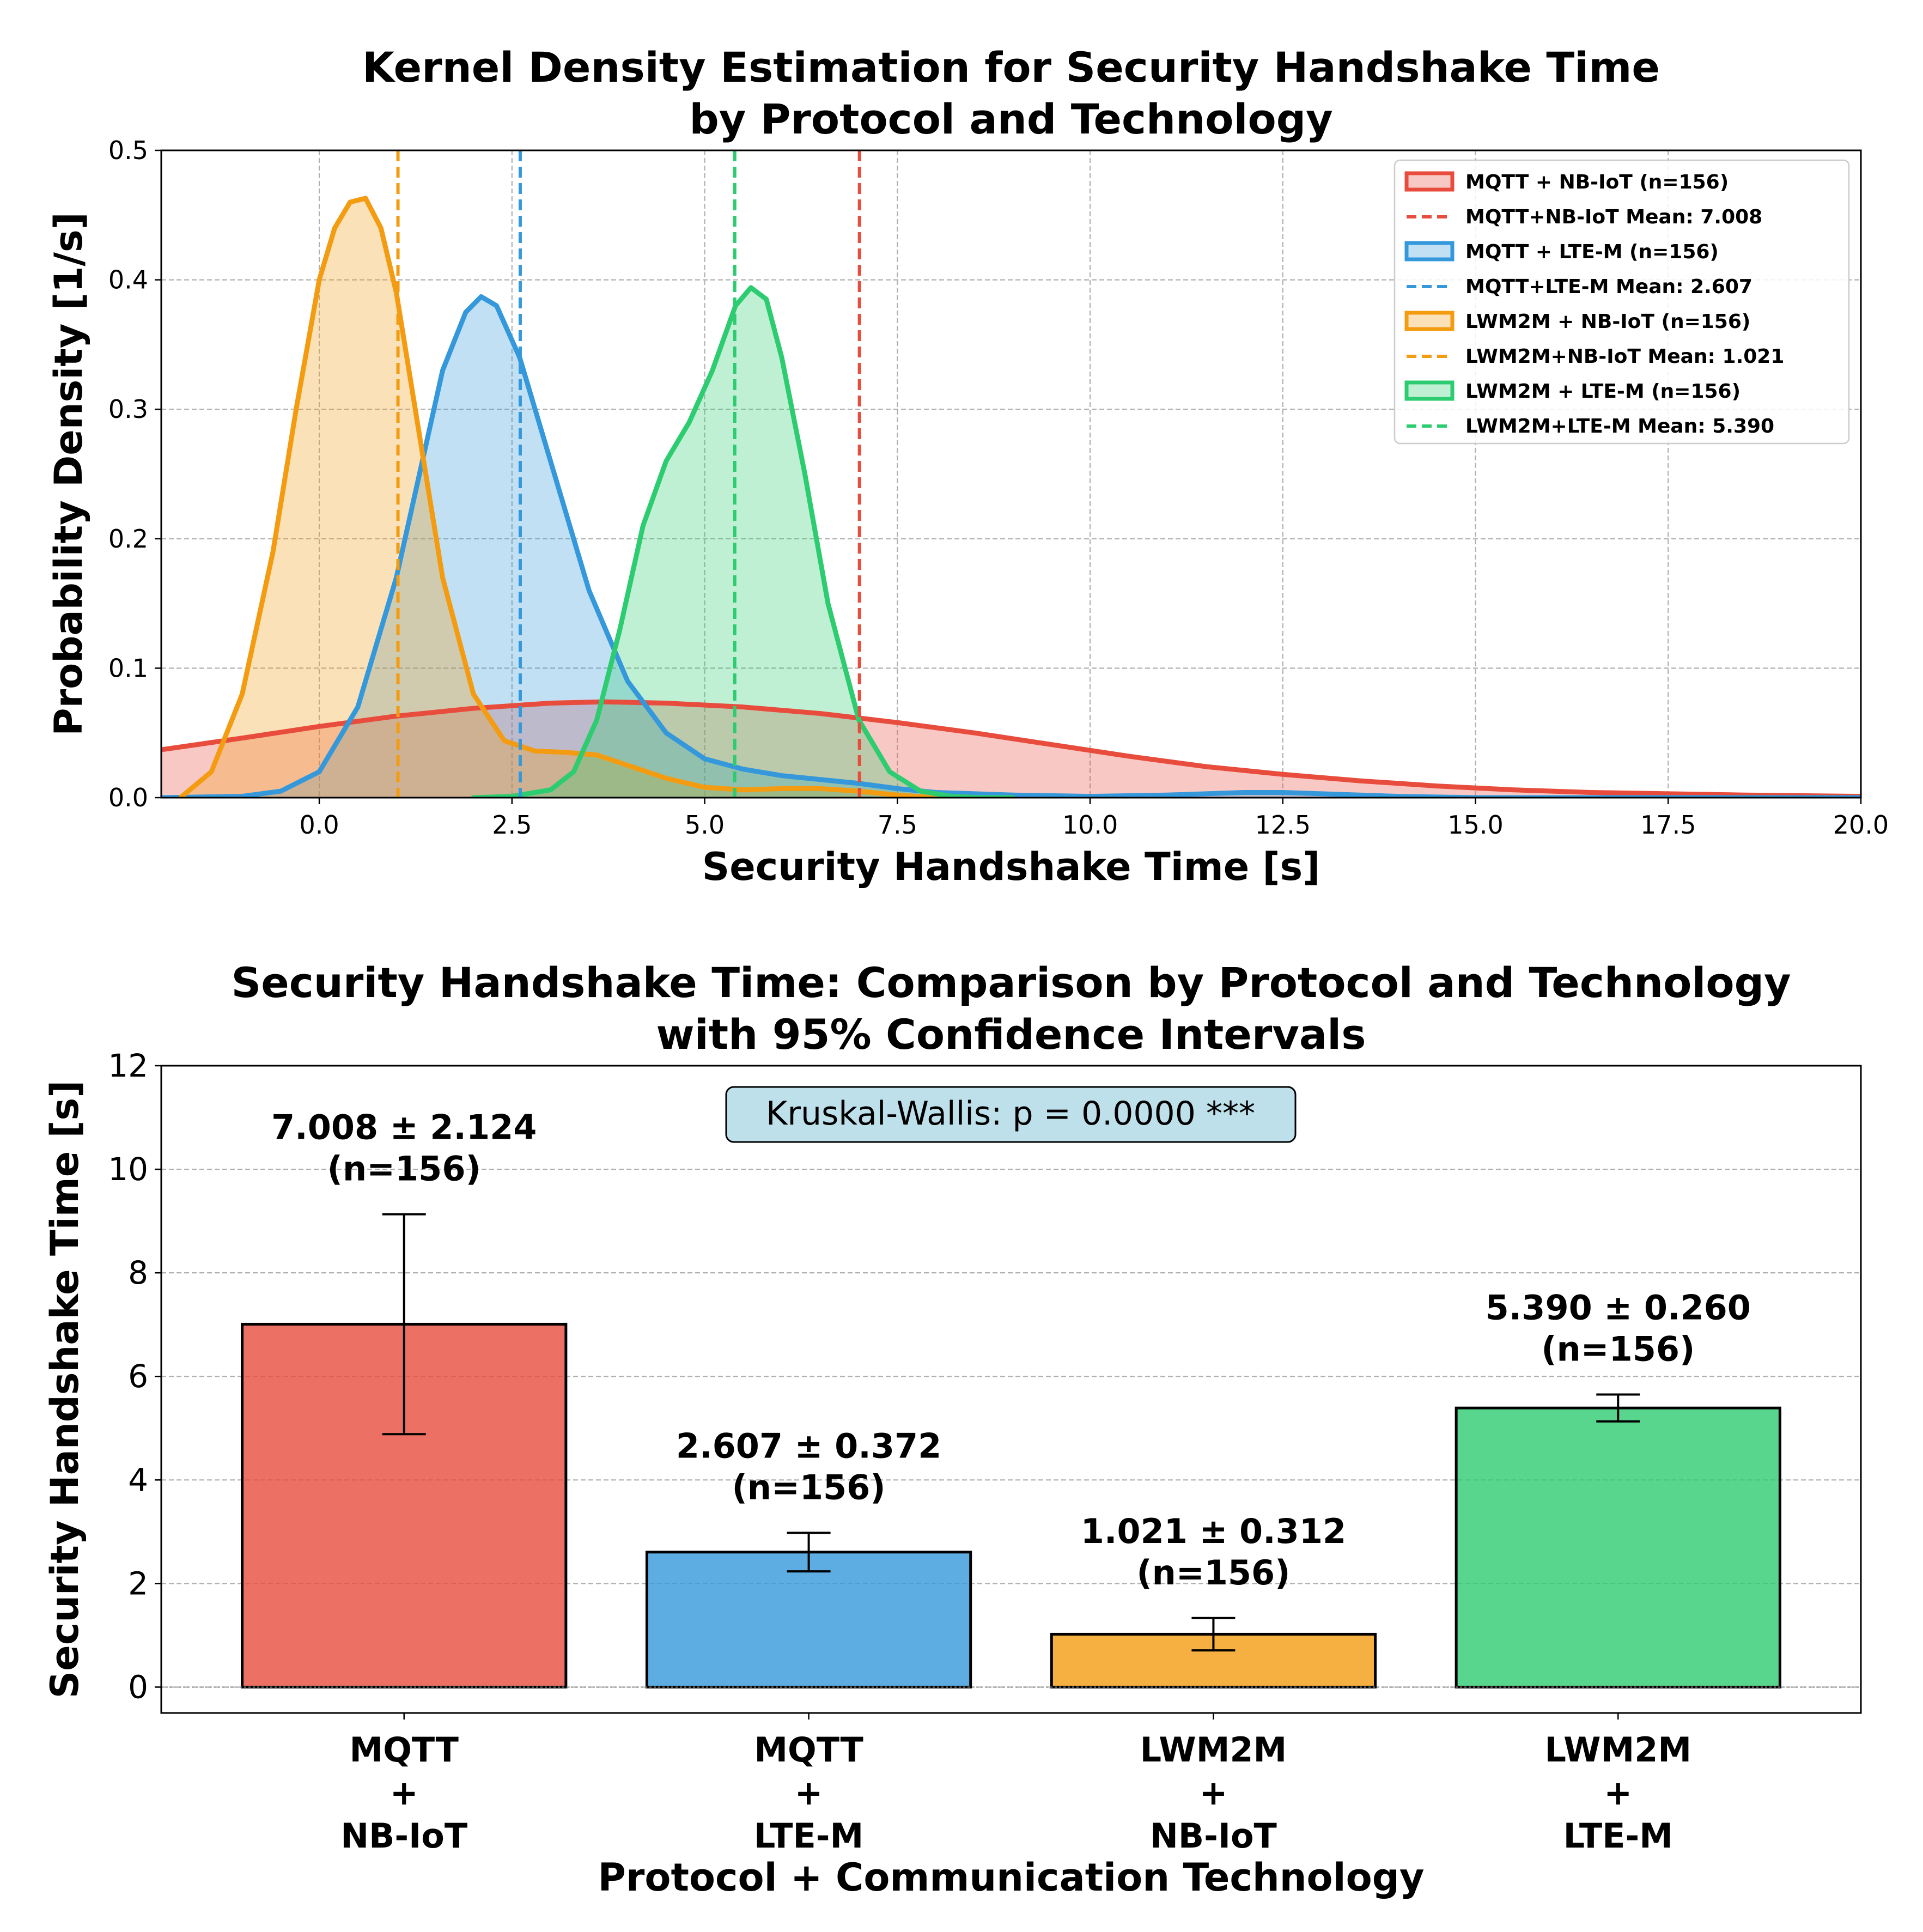  I want to click on legend-label: LWM2M + LTE-M (n=156), so click(1603, 392).